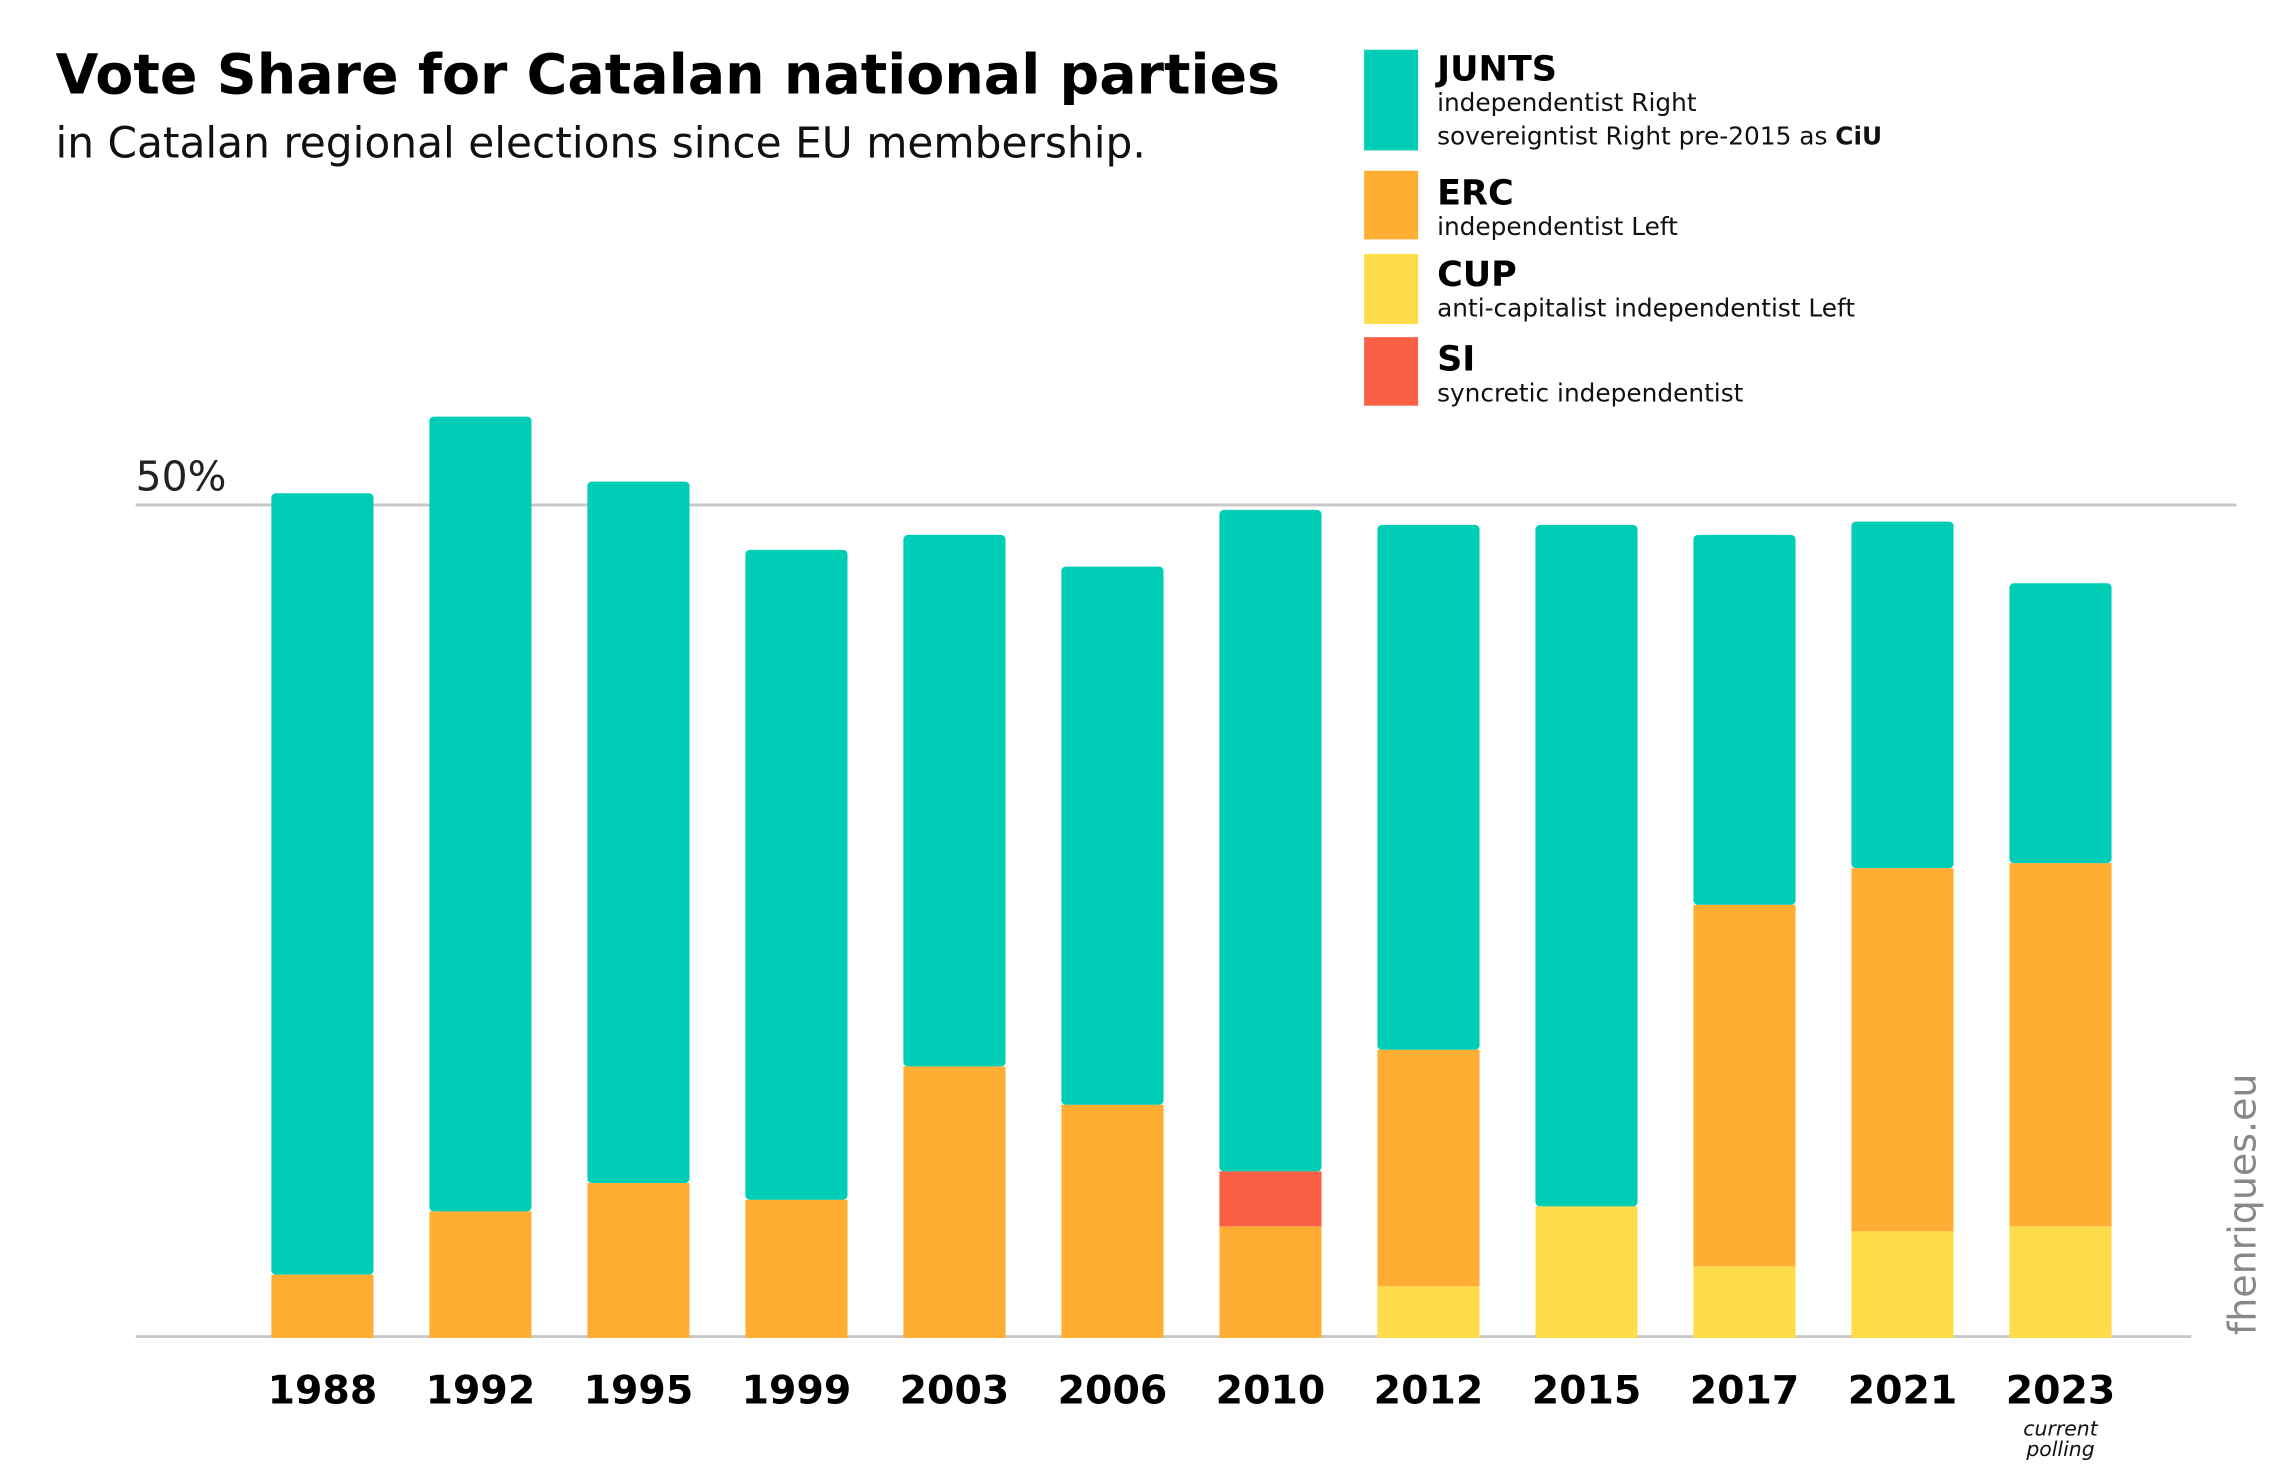 The image size is (2276, 1484). Describe the element at coordinates (1557, 226) in the screenshot. I see `legend-desc-erc: independentist Left` at that location.